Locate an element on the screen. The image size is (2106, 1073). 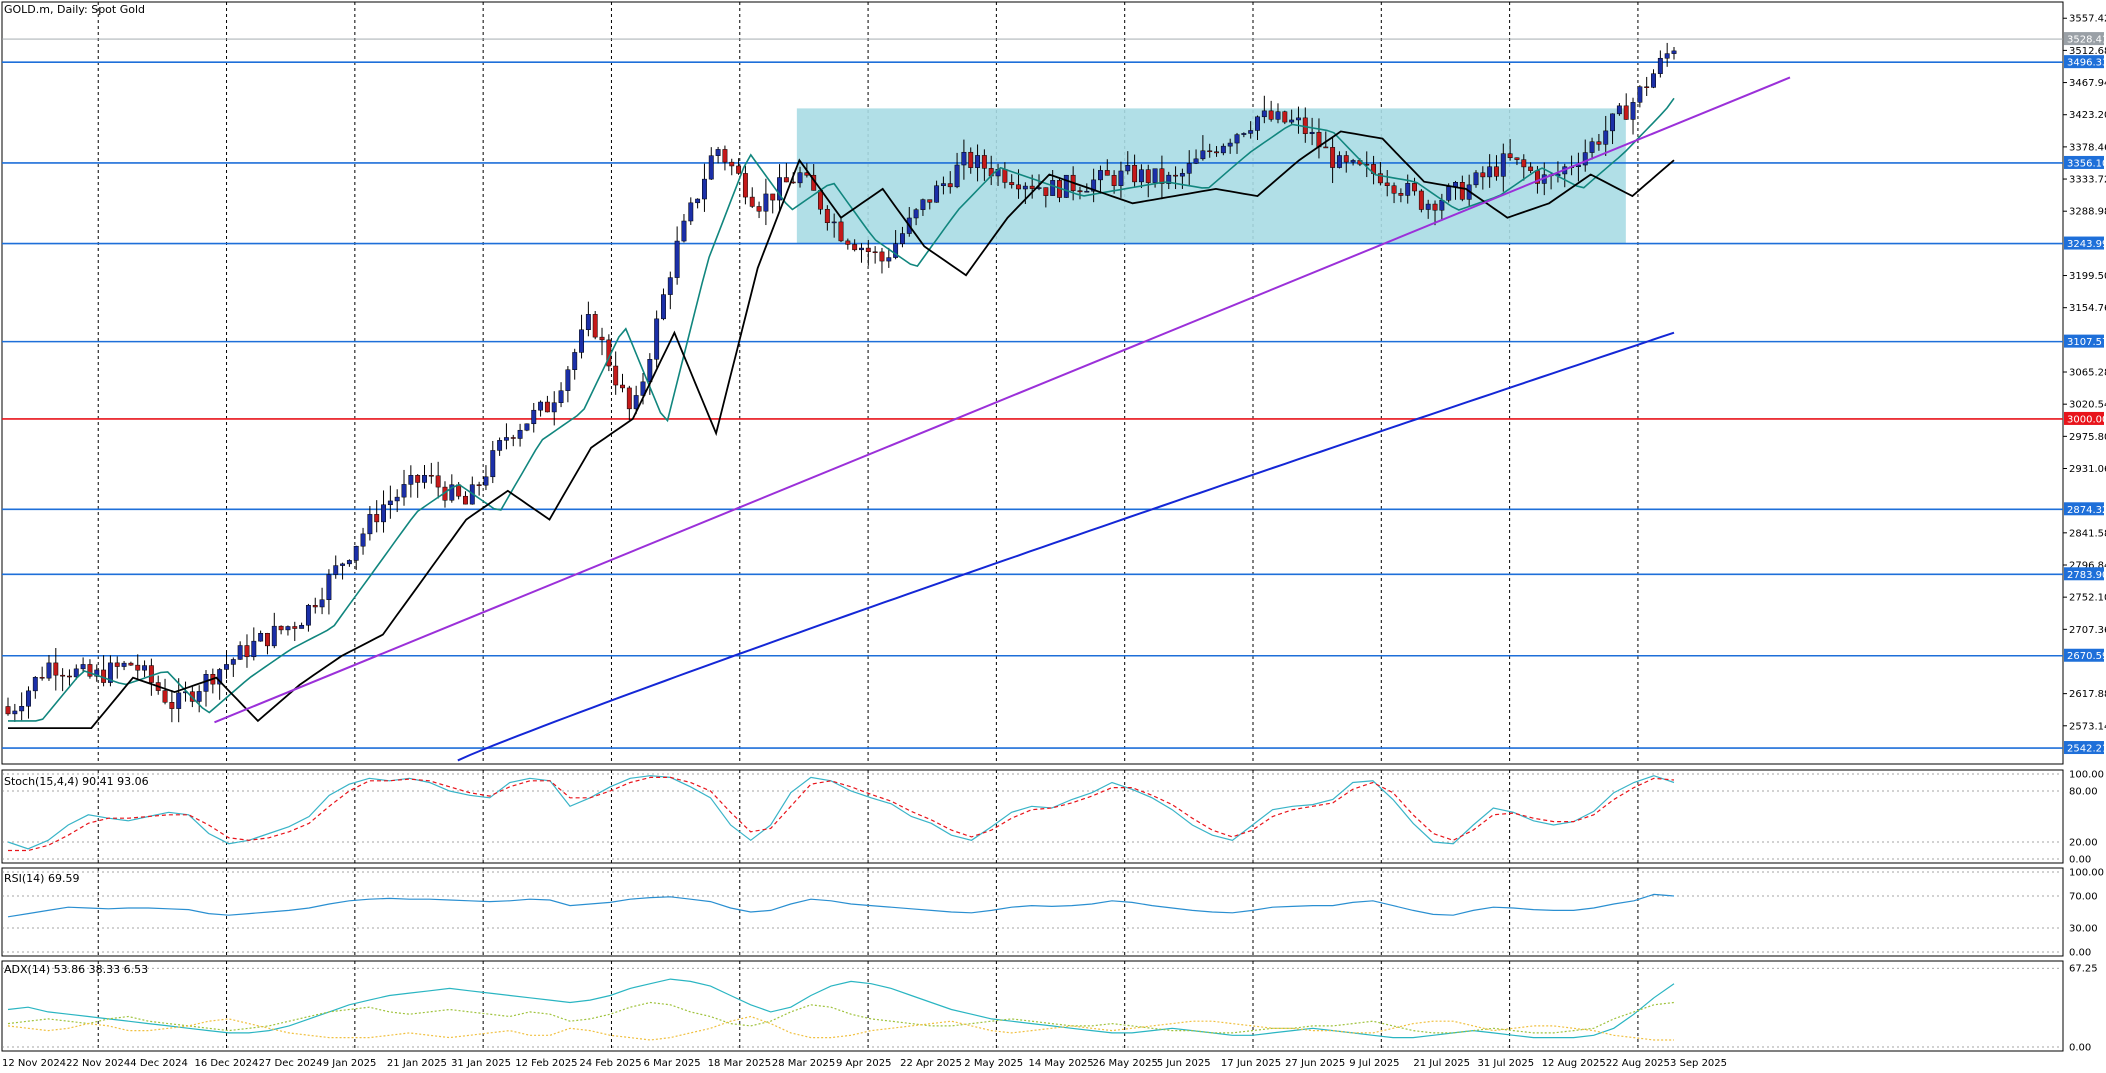
date-label: 28 Mar 2025 is located at coordinates (803, 1063).